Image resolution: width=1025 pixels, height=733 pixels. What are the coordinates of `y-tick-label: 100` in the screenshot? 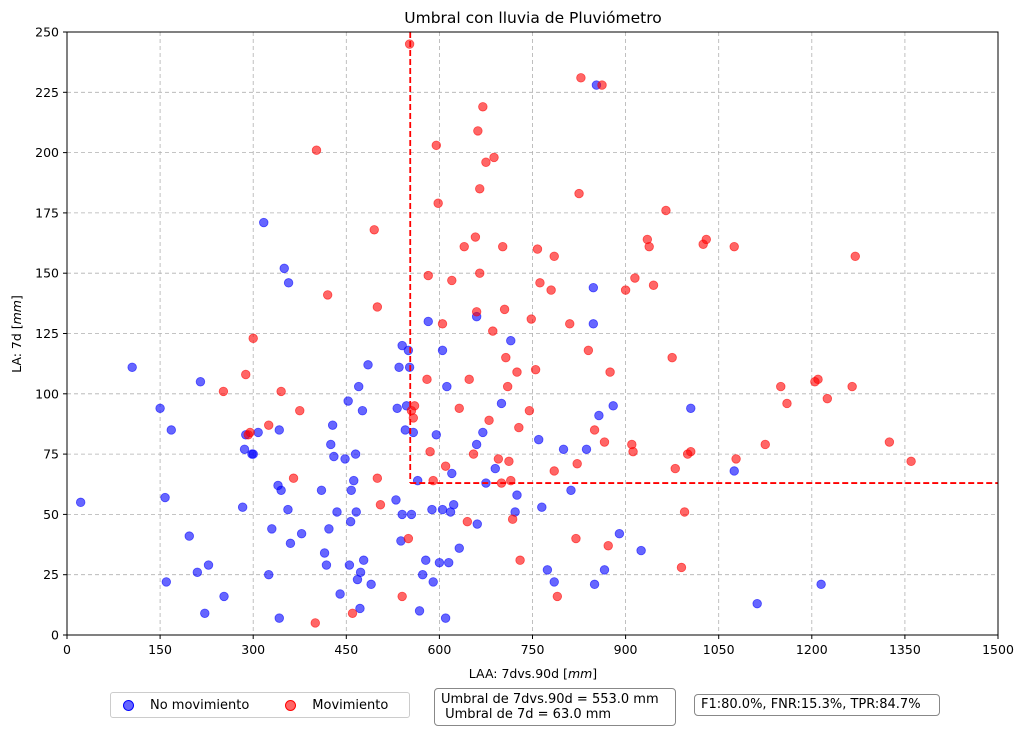 It's located at (47, 393).